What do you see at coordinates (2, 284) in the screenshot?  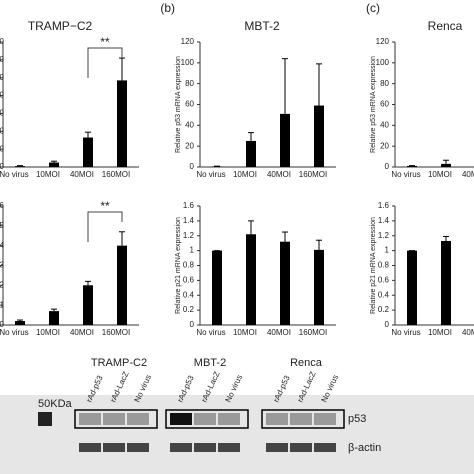 I see `y-tick-label: 2` at bounding box center [2, 284].